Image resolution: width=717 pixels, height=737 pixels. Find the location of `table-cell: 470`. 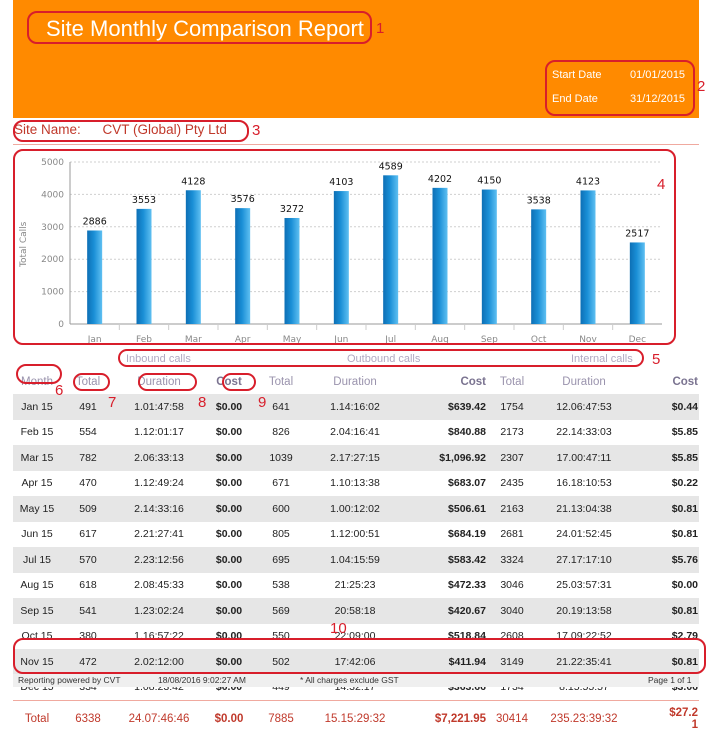

table-cell: 470 is located at coordinates (88, 484).